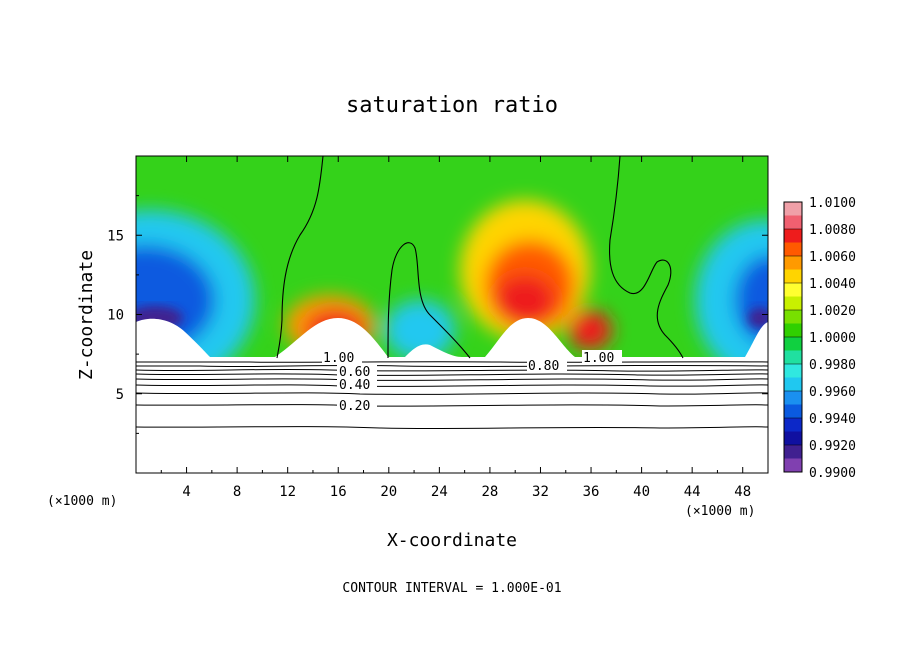 The image size is (904, 654). What do you see at coordinates (758, 318) in the screenshot?
I see `very-dry-patch-right` at bounding box center [758, 318].